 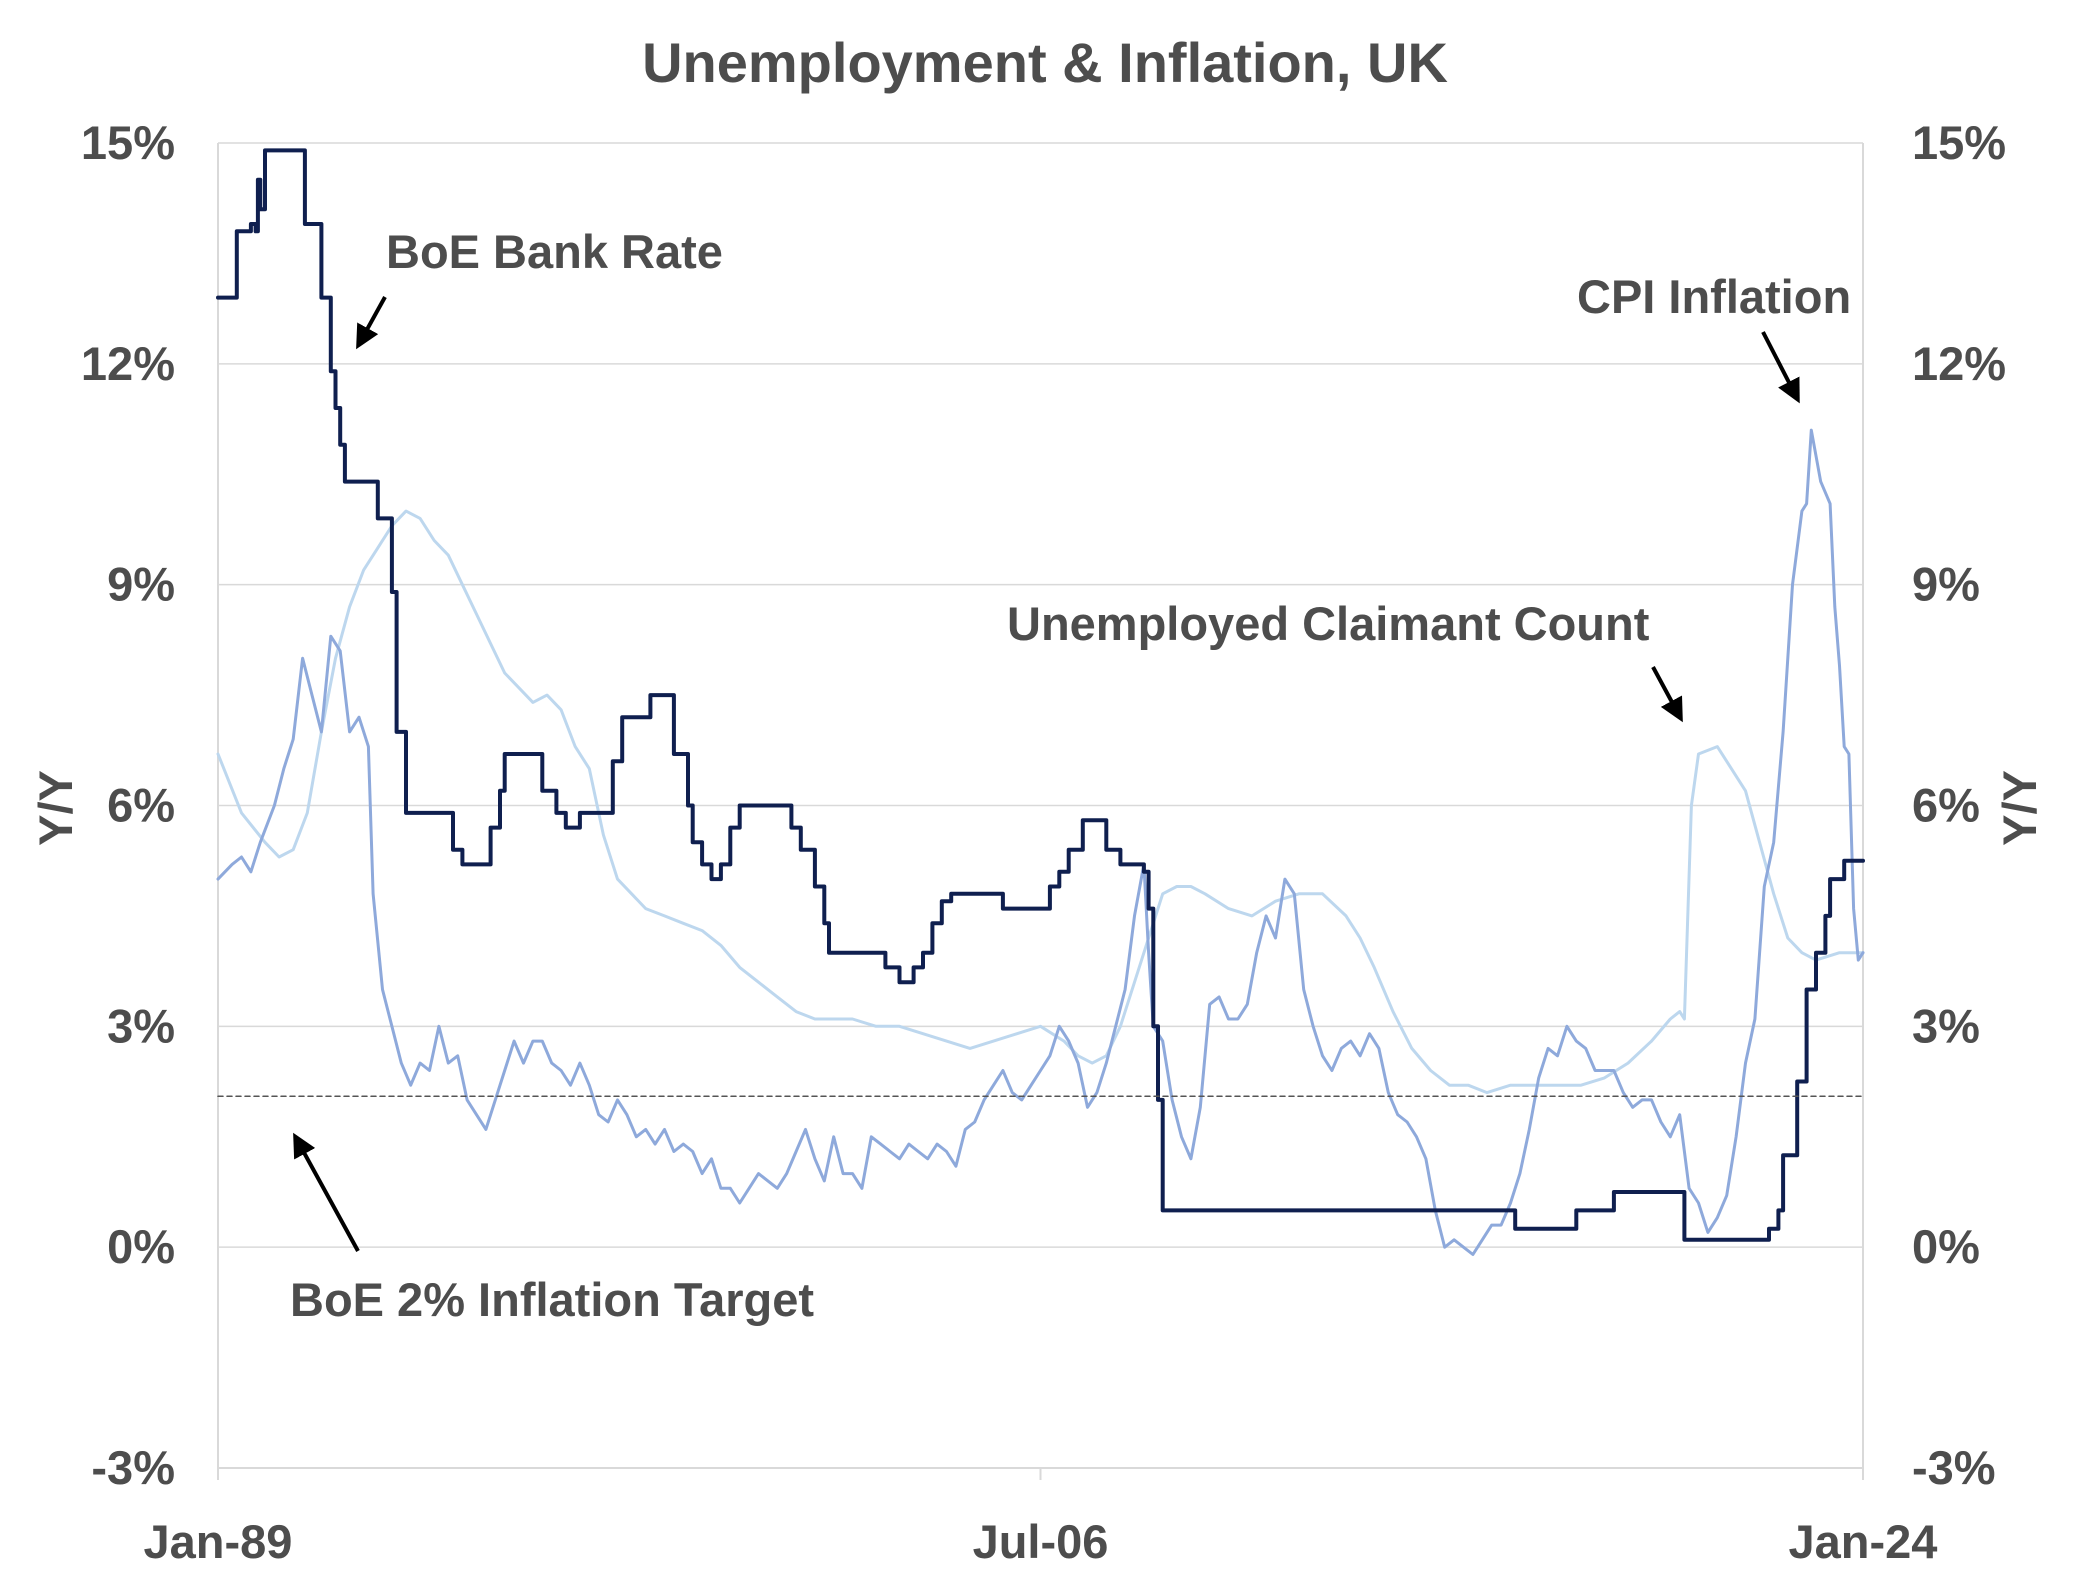 What do you see at coordinates (1045, 62) in the screenshot?
I see `chart-title: Unemployment & Inflation, UK` at bounding box center [1045, 62].